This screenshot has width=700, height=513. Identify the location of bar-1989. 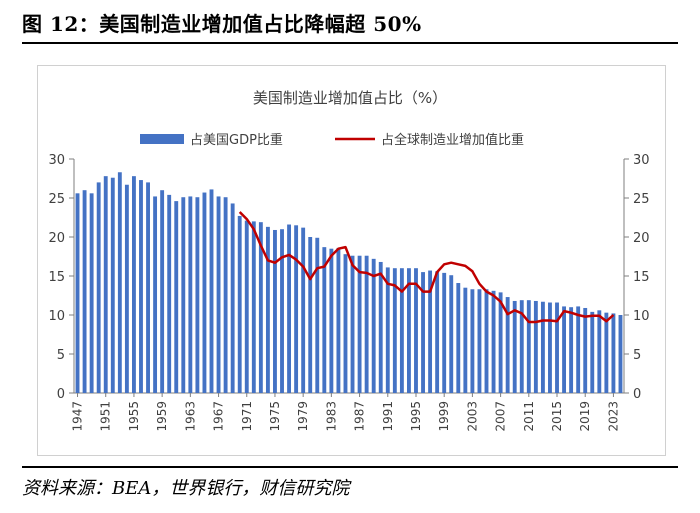
(373, 325).